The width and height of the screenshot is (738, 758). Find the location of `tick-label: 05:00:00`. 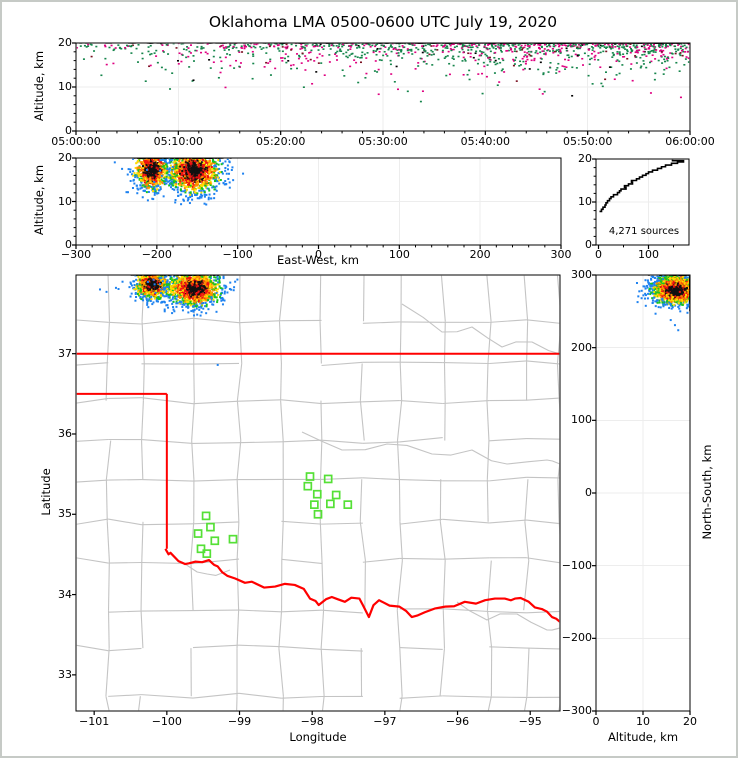

tick-label: 05:00:00 is located at coordinates (76, 141).